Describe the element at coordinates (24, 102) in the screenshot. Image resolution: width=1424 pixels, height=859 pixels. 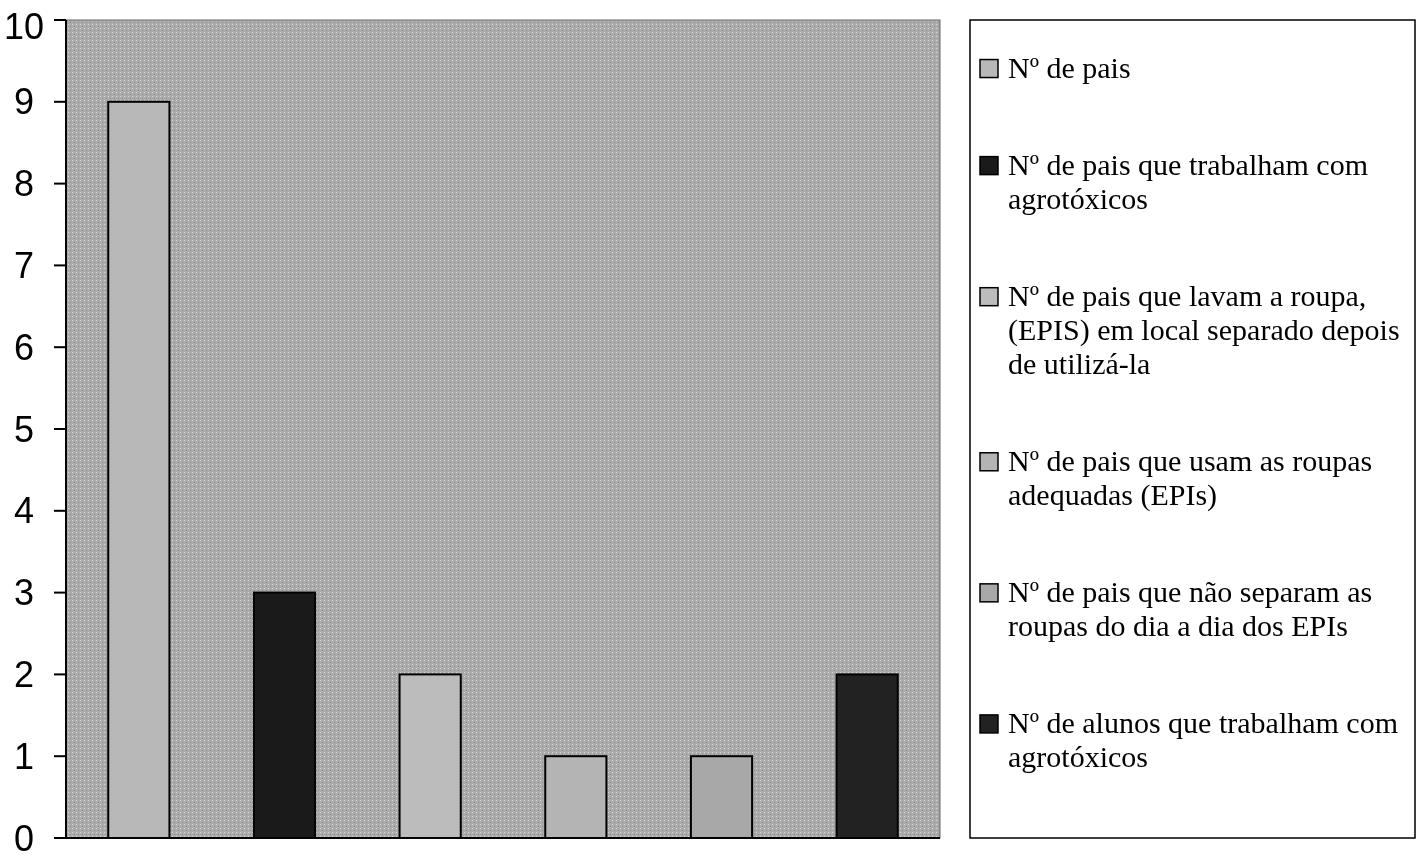
I see `y-tick-label: 9` at that location.